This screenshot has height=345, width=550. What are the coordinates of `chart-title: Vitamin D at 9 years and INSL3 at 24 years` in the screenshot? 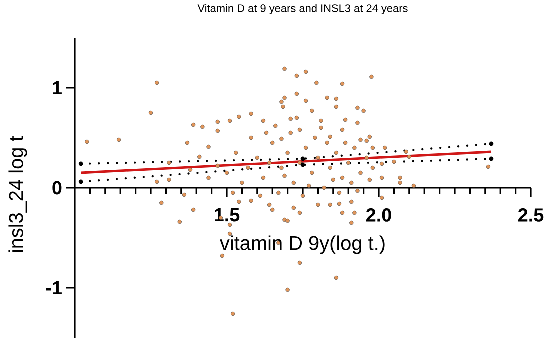 It's located at (303, 9).